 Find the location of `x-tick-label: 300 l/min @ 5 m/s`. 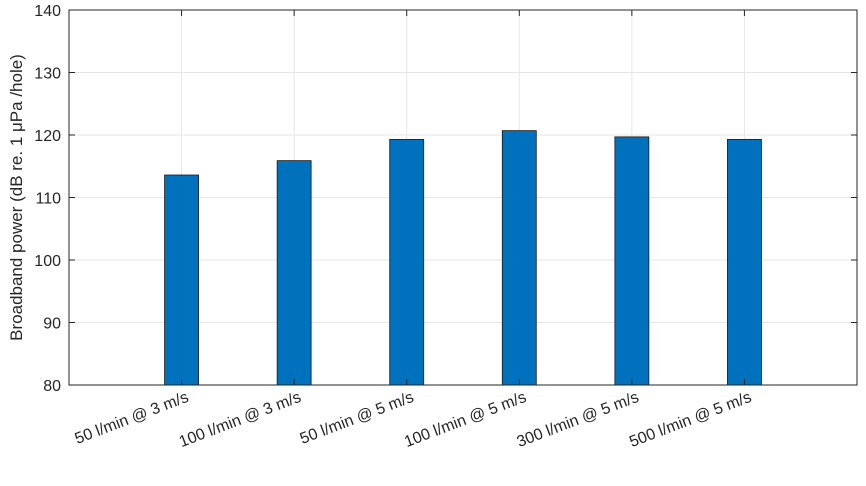

x-tick-label: 300 l/min @ 5 m/s is located at coordinates (578, 420).